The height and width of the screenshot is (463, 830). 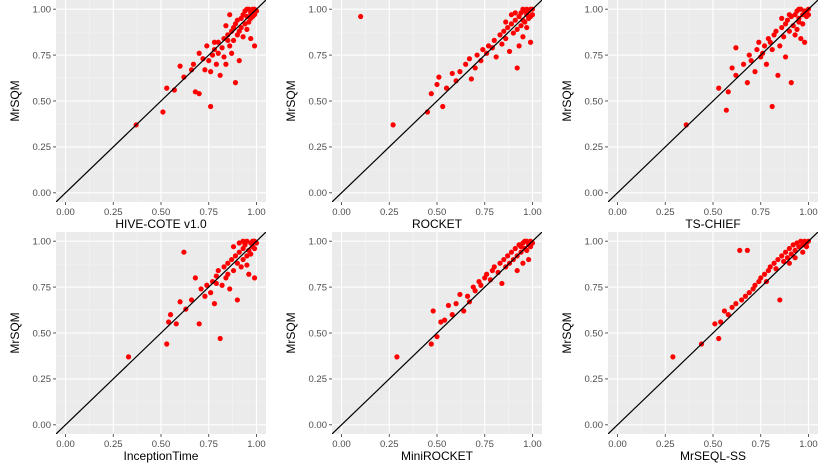 What do you see at coordinates (341, 444) in the screenshot?
I see `x-tick-label: 0.00` at bounding box center [341, 444].